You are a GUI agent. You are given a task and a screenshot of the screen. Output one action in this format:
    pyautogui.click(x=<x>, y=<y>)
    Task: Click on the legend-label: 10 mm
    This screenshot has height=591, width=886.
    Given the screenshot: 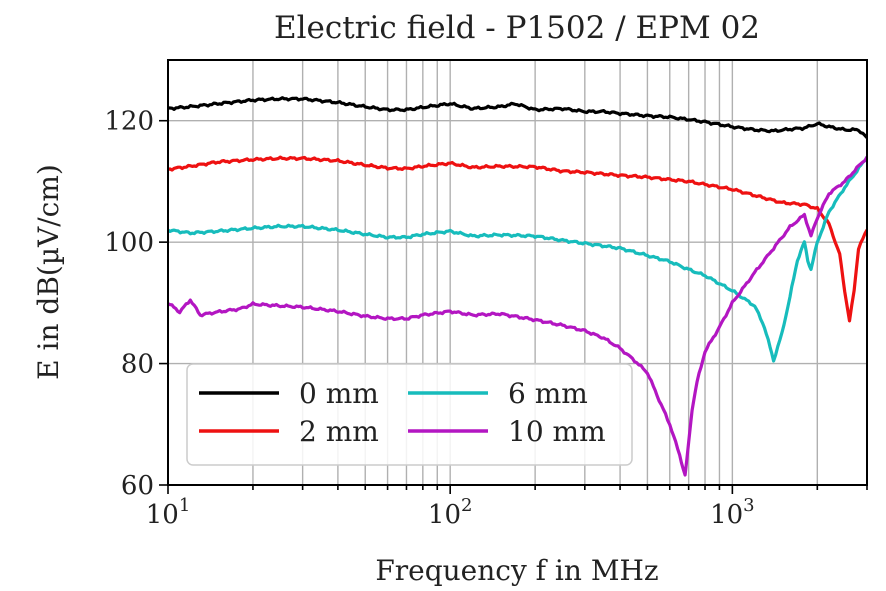 What is the action you would take?
    pyautogui.click(x=557, y=431)
    